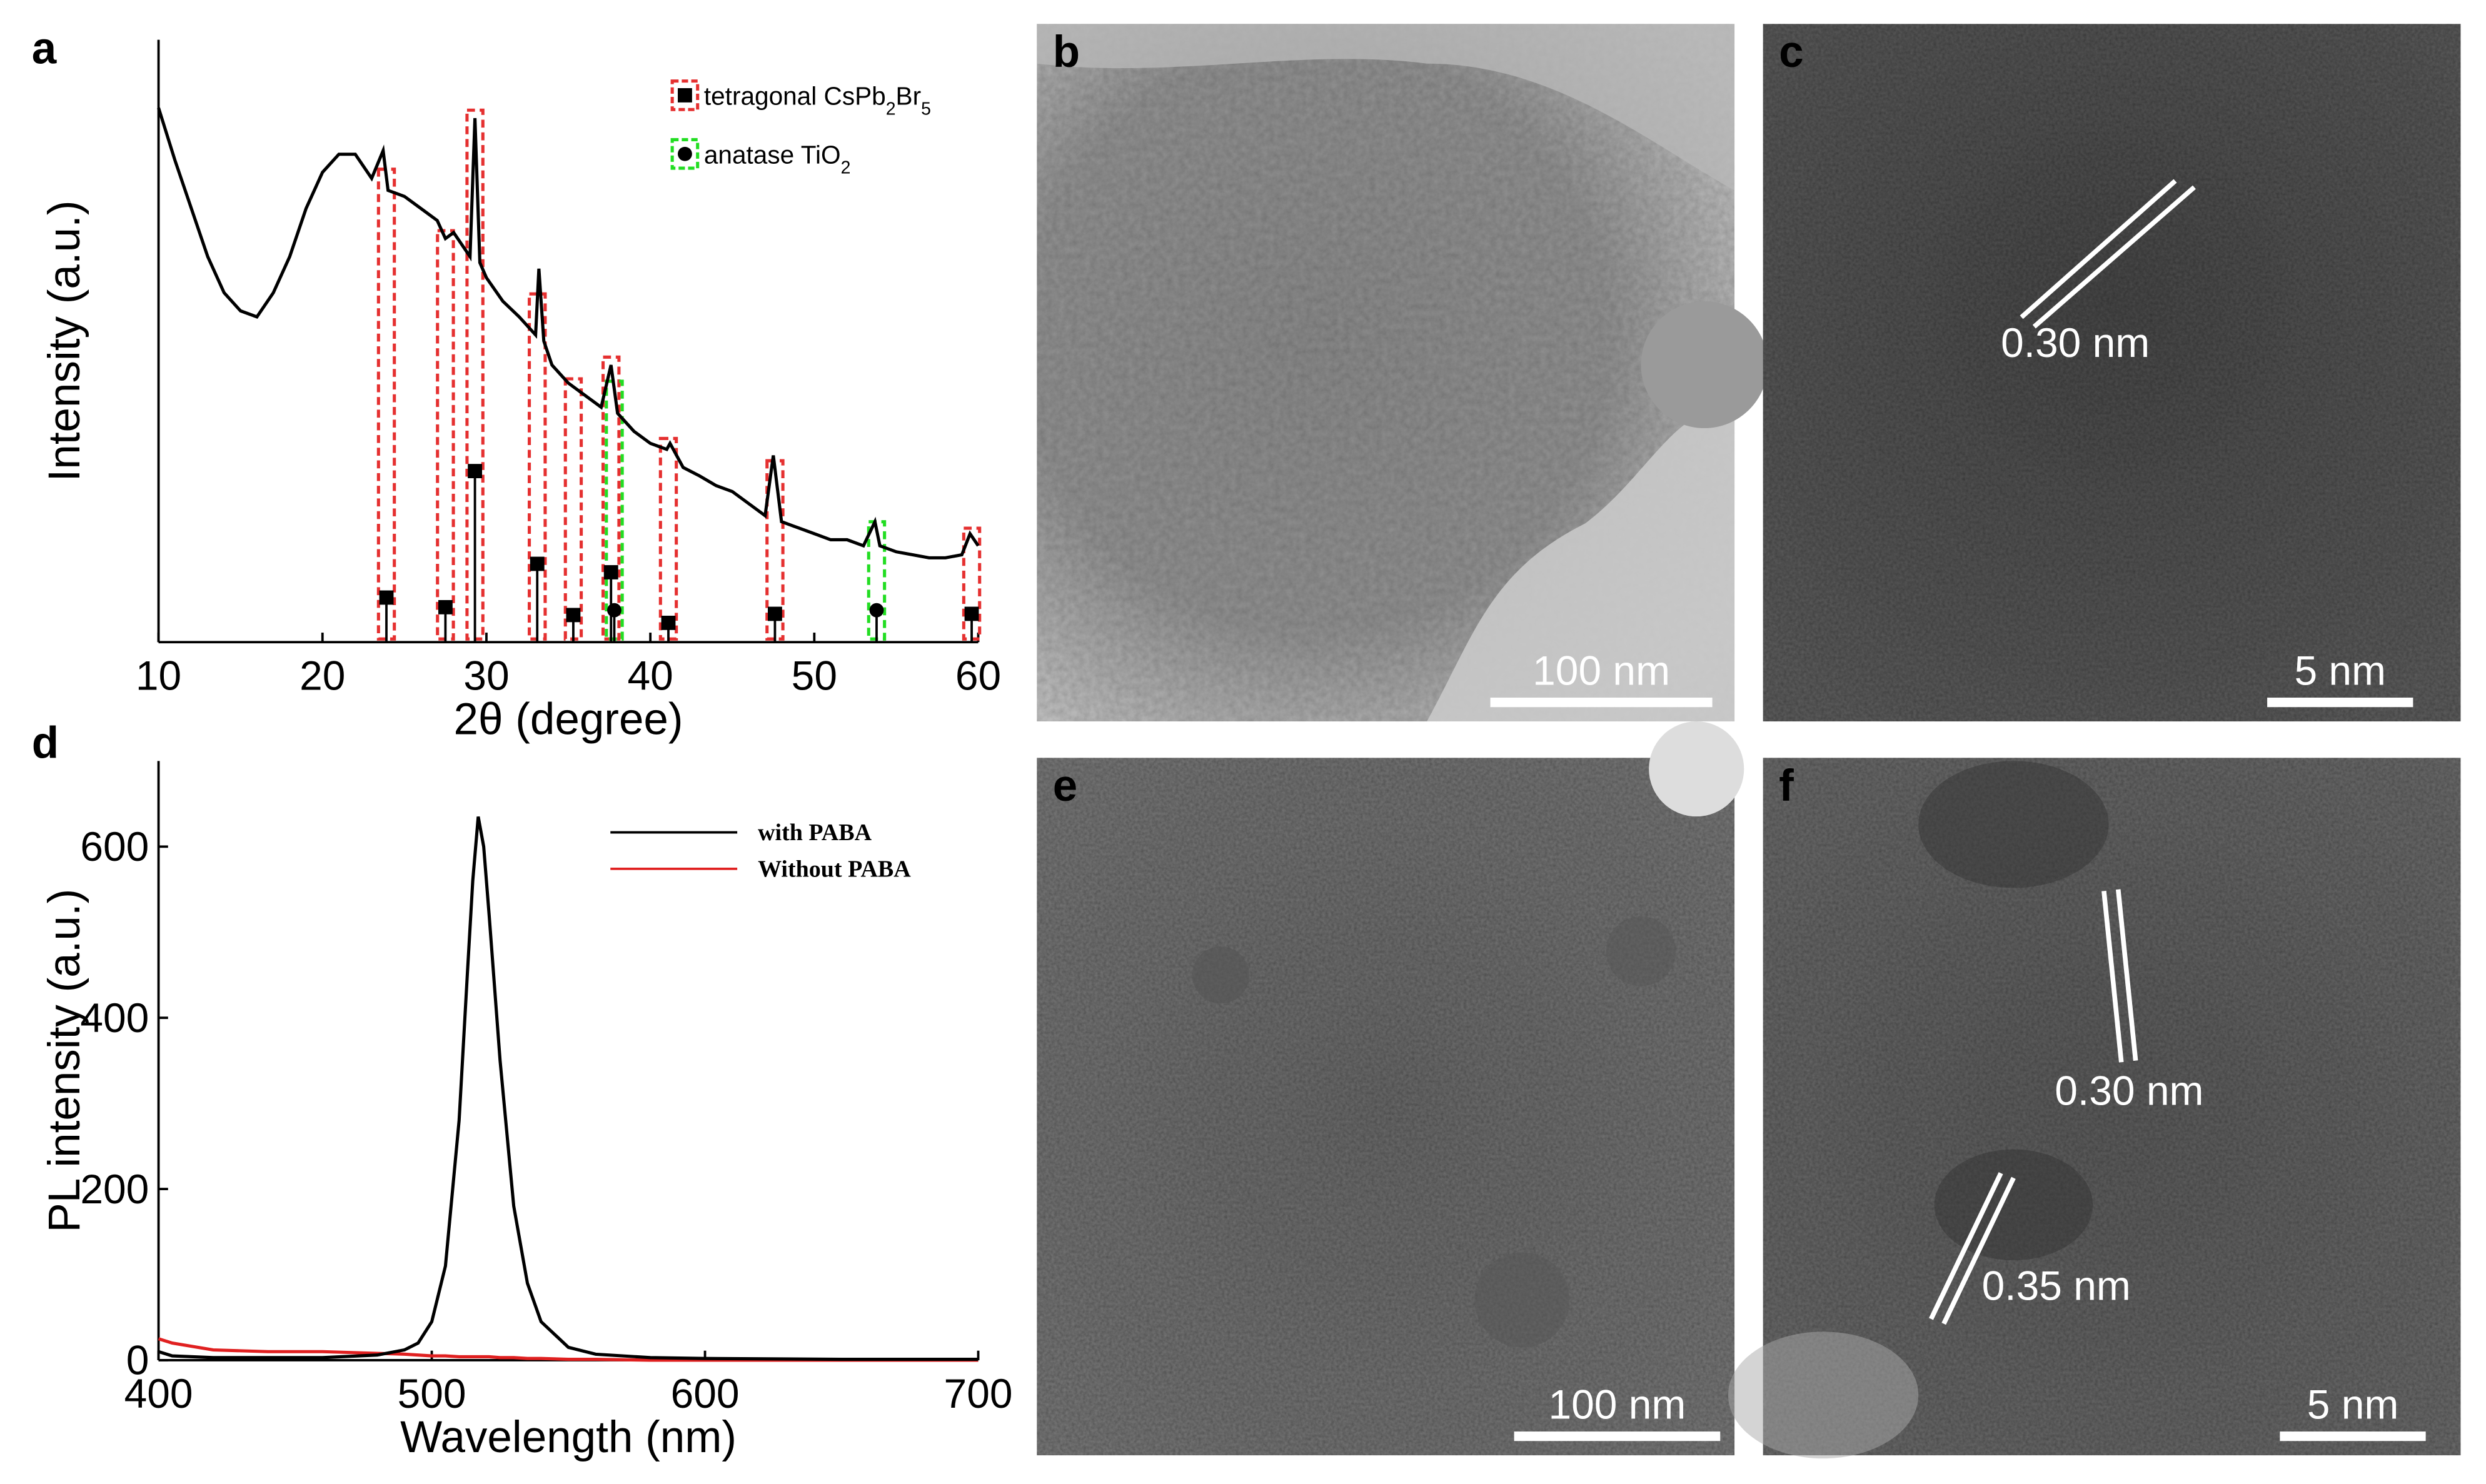 The height and width of the screenshot is (1484, 2486). Describe the element at coordinates (114, 846) in the screenshot. I see `y-tick-label: 600` at that location.